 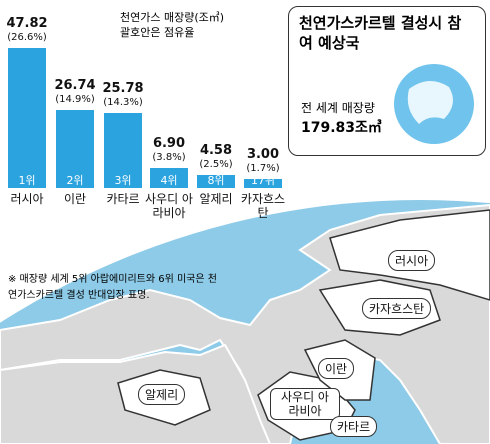 What do you see at coordinates (75, 199) in the screenshot?
I see `x-tick-label: 이란` at bounding box center [75, 199].